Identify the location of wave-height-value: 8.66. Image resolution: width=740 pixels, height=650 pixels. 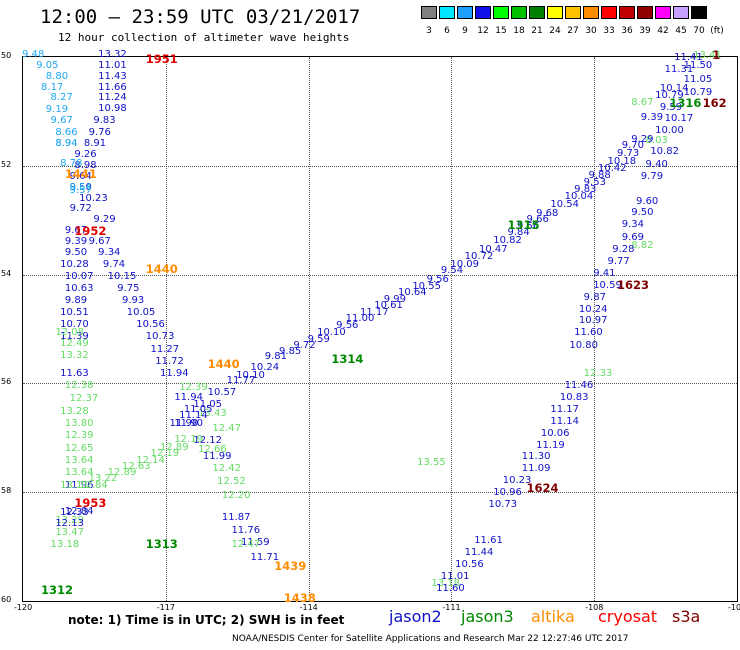
(66, 133).